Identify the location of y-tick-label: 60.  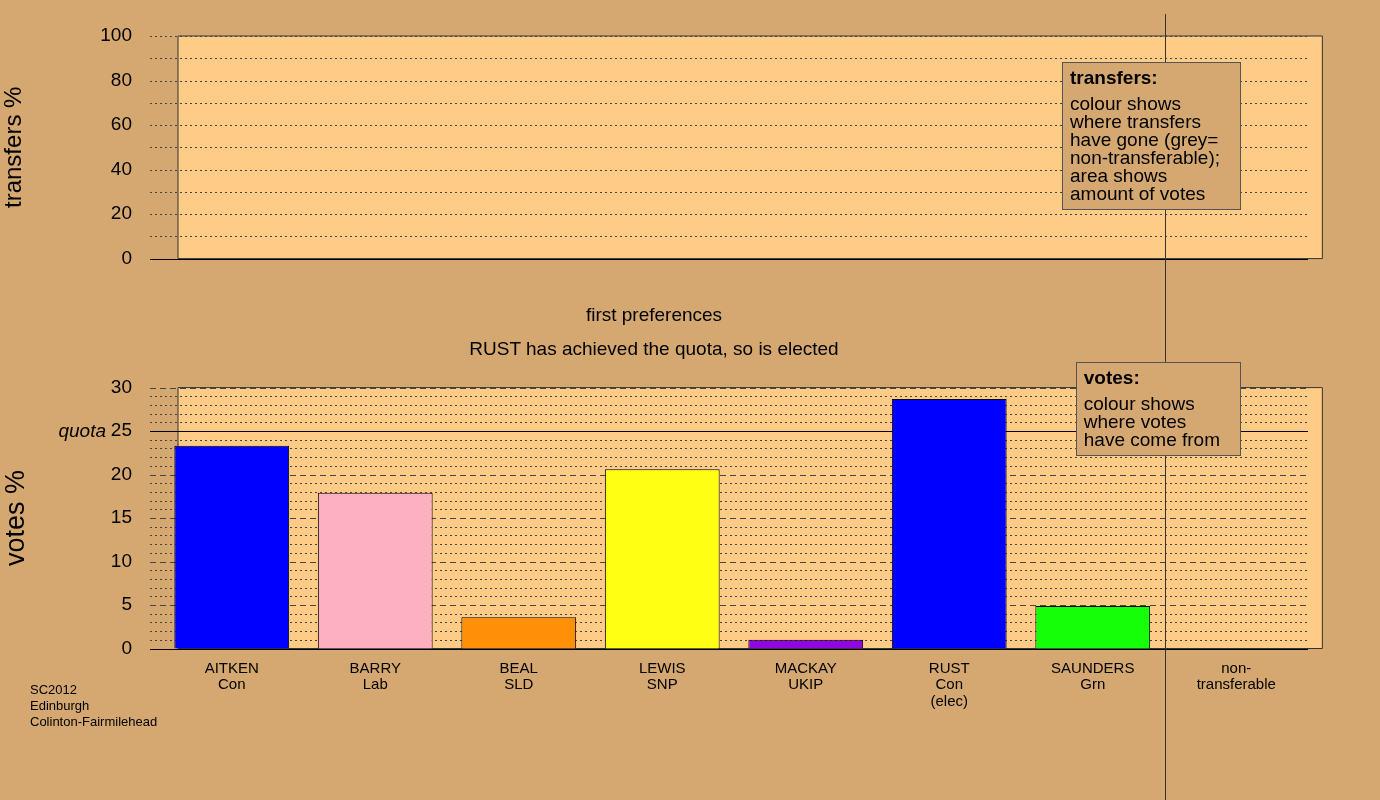
(121, 124).